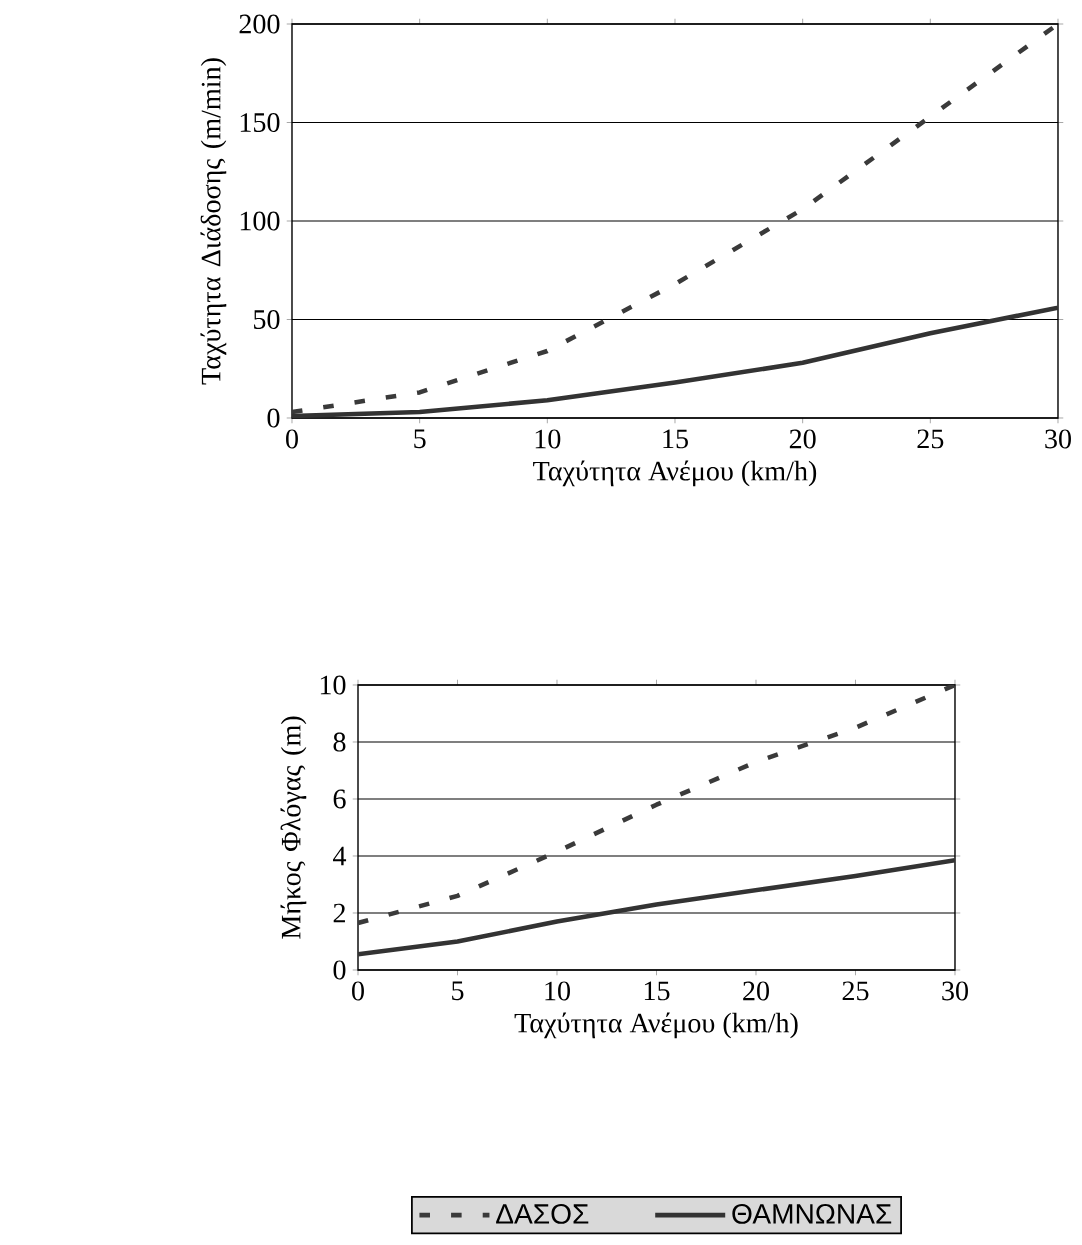 This screenshot has height=1245, width=1082. What do you see at coordinates (293, 827) in the screenshot?
I see `y-axis-title: Μήκος Φλόγας (m)` at bounding box center [293, 827].